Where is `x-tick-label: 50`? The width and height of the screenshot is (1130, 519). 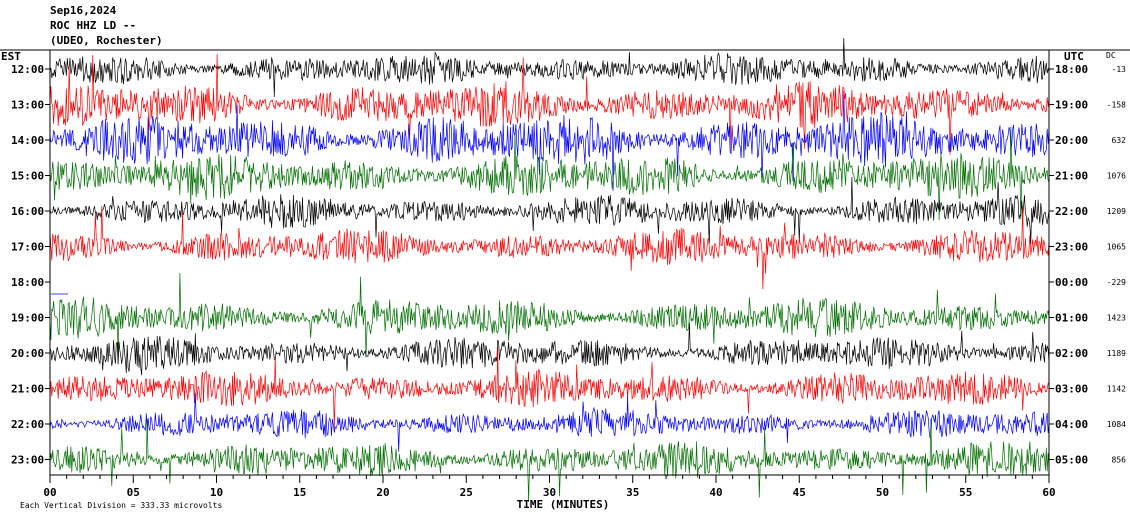
x-tick-label: 50 is located at coordinates (882, 492).